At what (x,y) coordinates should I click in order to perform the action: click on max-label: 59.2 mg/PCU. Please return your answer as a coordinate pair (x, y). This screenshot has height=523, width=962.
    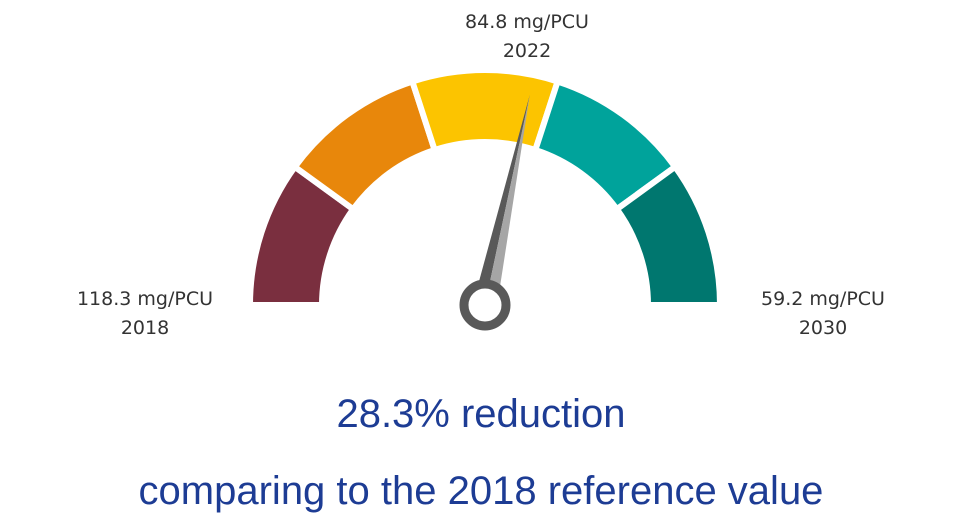
    Looking at the image, I should click on (823, 299).